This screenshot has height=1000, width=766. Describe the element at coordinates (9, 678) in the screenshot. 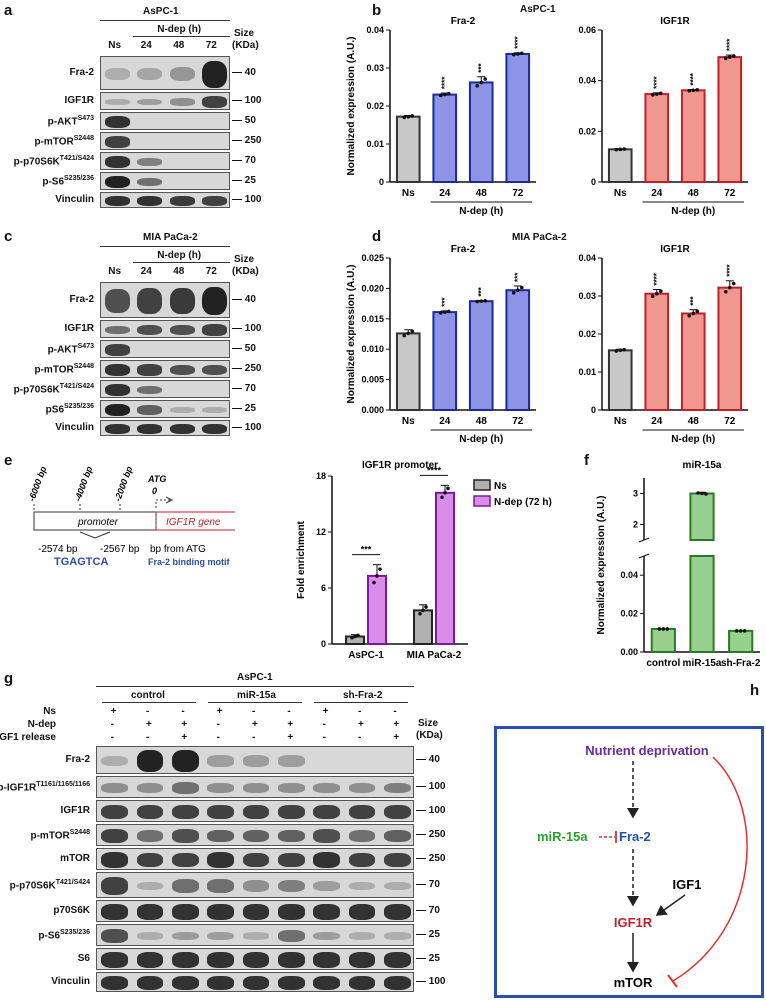

I see `panel-label-g: g` at that location.